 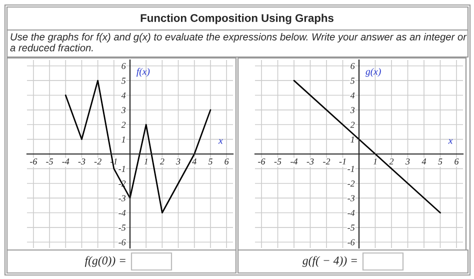 I want to click on chart-subtitle: Use the graphs for f(x) and g(x) to evaluate the expressions below. Write your answer as an integer or a reduced fraction., so click(x=238, y=42).